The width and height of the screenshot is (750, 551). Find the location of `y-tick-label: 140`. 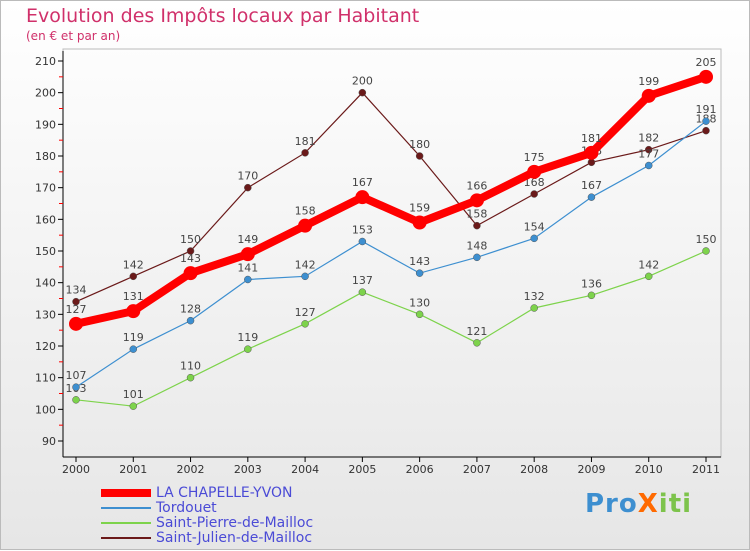

y-tick-label: 140 is located at coordinates (45, 283).